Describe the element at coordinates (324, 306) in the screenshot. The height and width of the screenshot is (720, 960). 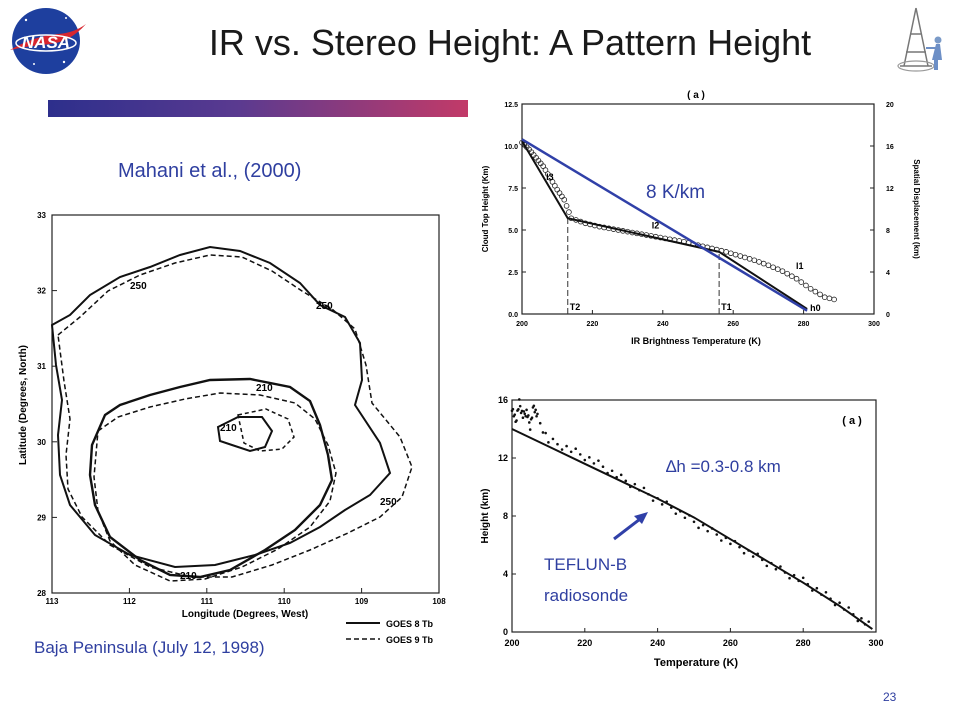
I see `contour-label: 250` at that location.